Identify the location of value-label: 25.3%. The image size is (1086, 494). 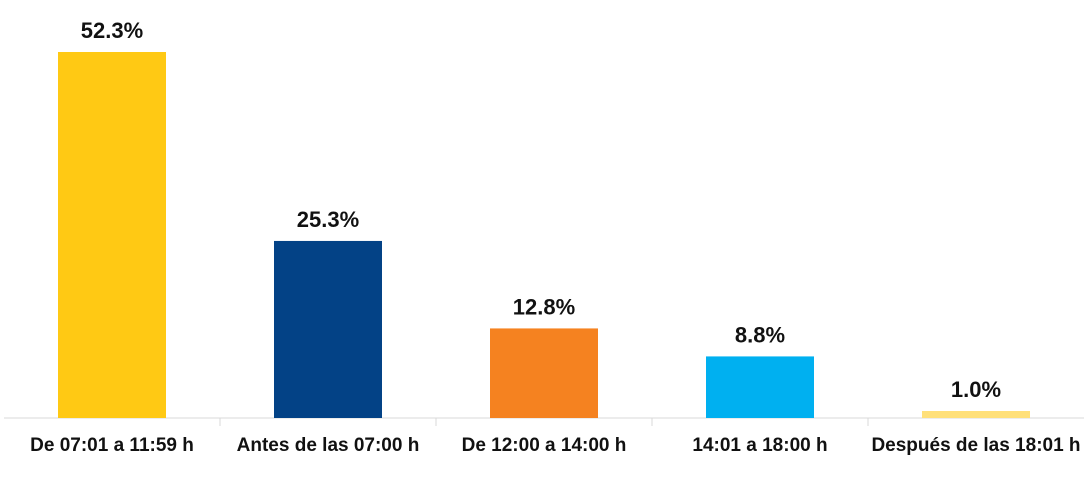
(328, 219).